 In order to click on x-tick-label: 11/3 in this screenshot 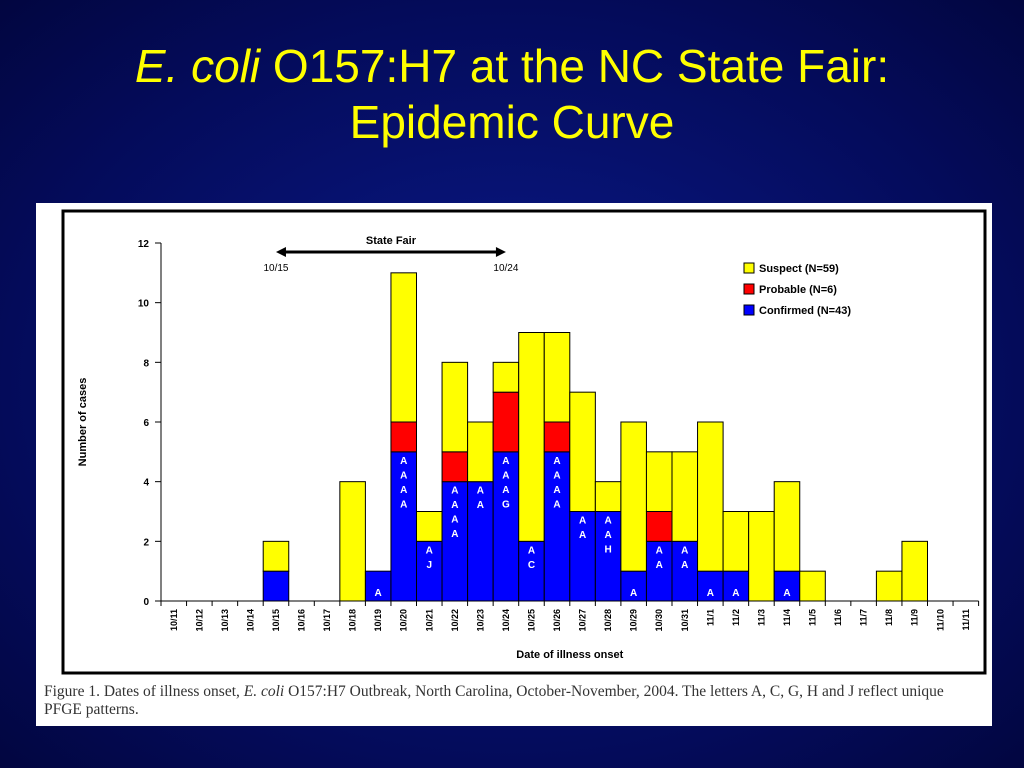, I will do `click(761, 617)`.